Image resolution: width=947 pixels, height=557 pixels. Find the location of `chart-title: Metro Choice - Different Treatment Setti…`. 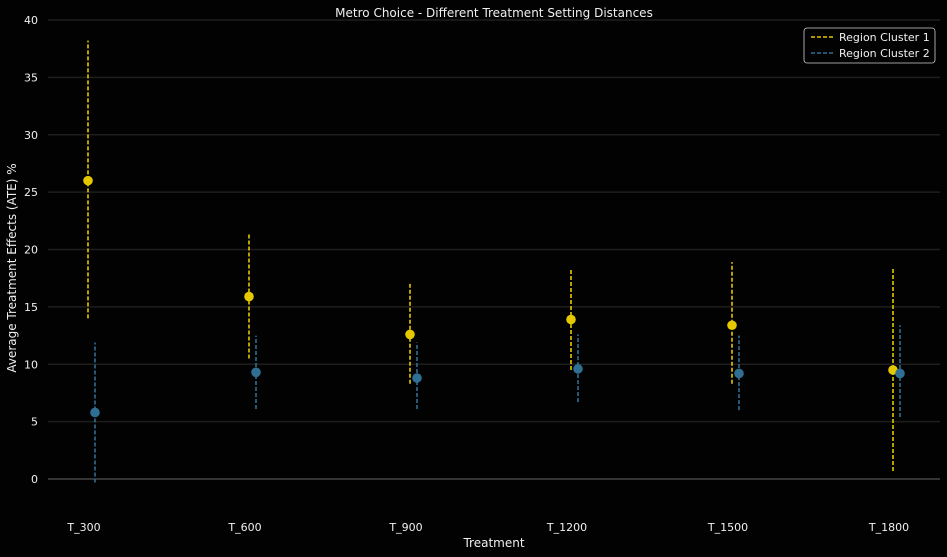

chart-title: Metro Choice - Different Treatment Setti… is located at coordinates (494, 13).